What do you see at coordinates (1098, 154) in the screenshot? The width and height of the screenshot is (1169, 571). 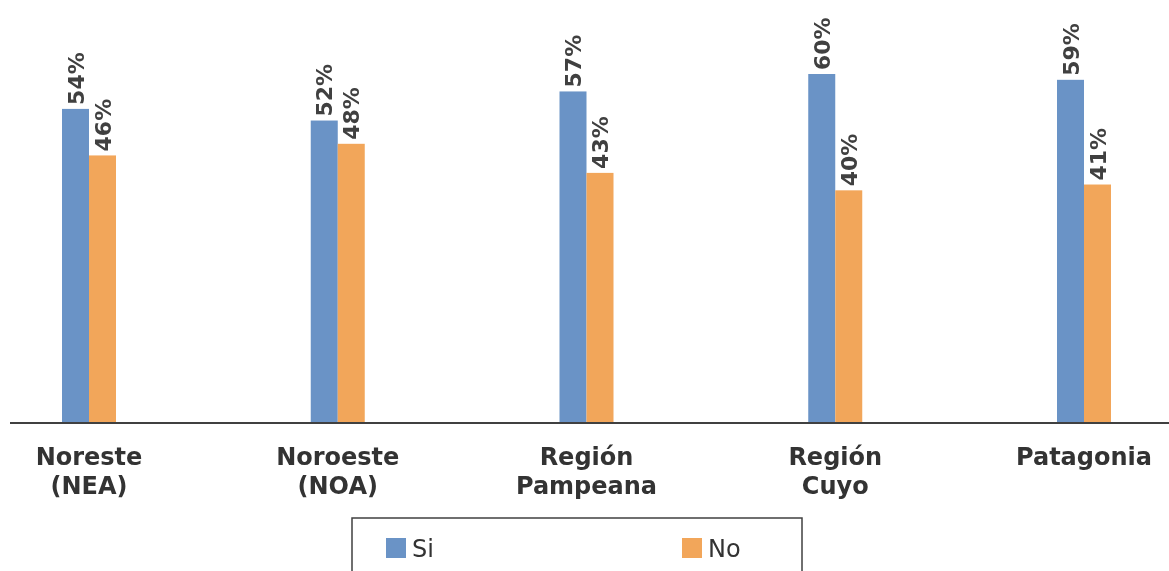 I see `data-label: 41%` at bounding box center [1098, 154].